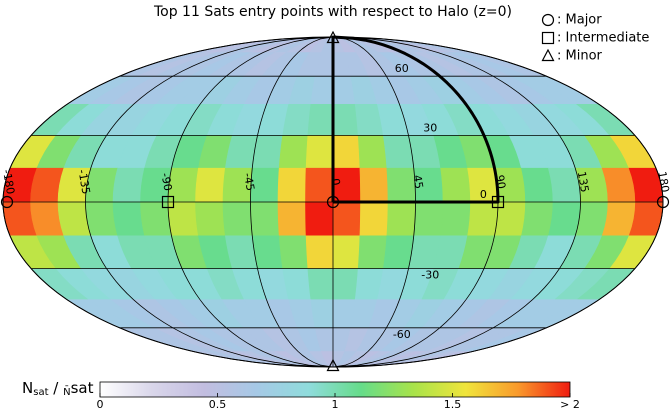 The height and width of the screenshot is (410, 671). What do you see at coordinates (430, 127) in the screenshot?
I see `parallel-label: 30` at bounding box center [430, 127].